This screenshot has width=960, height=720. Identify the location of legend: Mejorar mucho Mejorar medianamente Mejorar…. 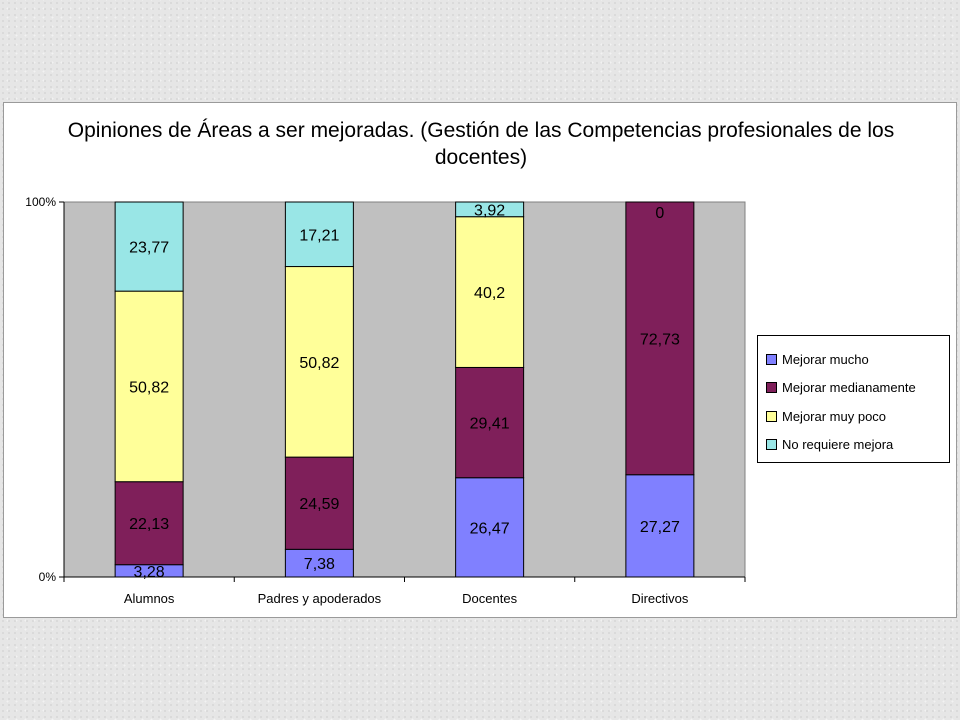
(853, 399).